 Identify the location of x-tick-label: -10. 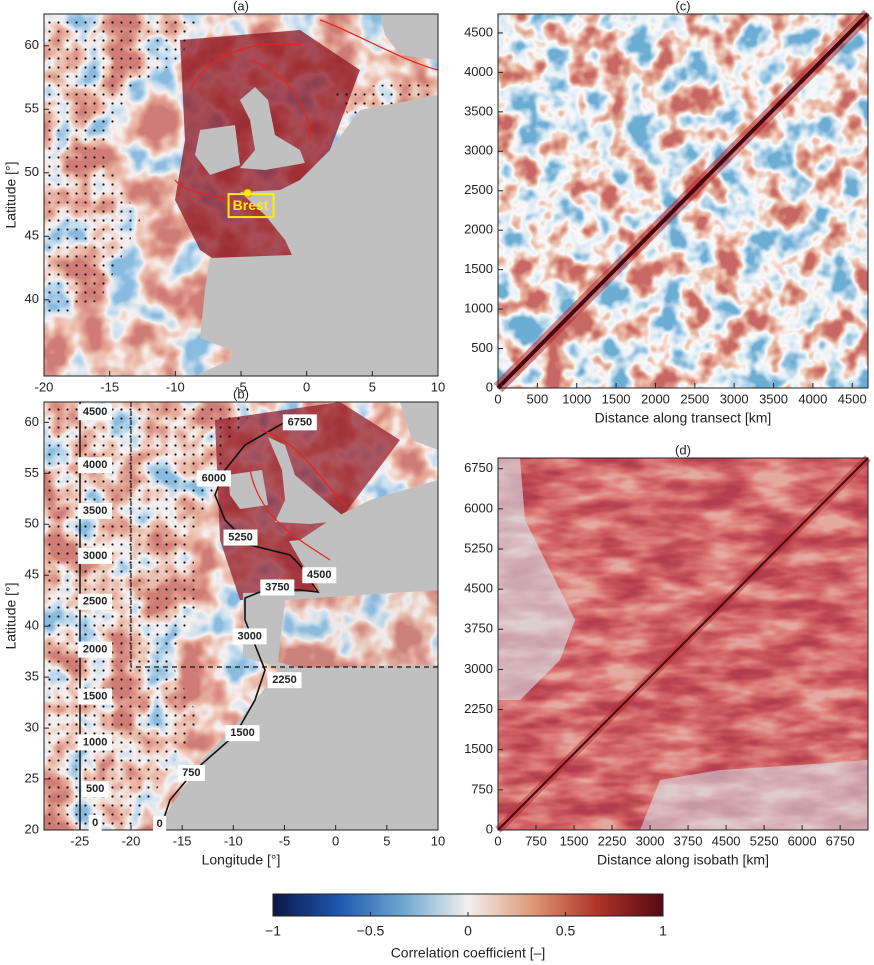
(233, 840).